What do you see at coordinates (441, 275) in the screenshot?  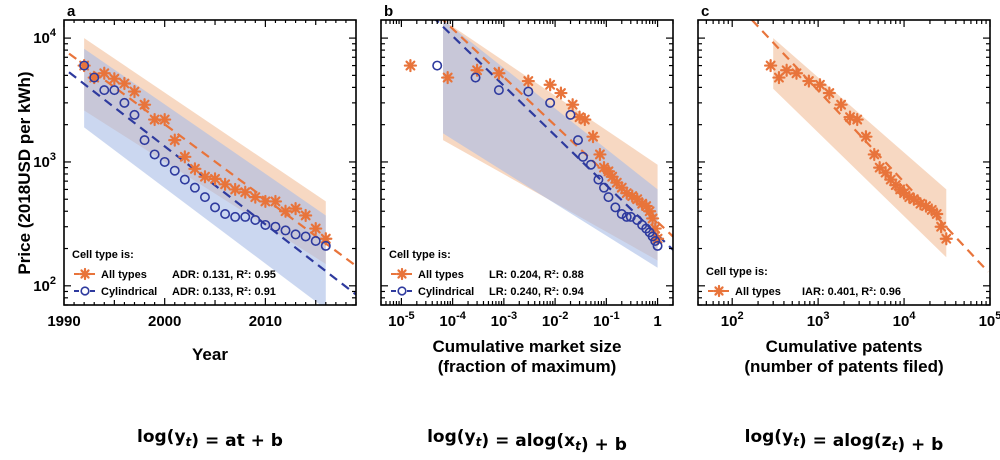 I see `legend-label: All types` at bounding box center [441, 275].